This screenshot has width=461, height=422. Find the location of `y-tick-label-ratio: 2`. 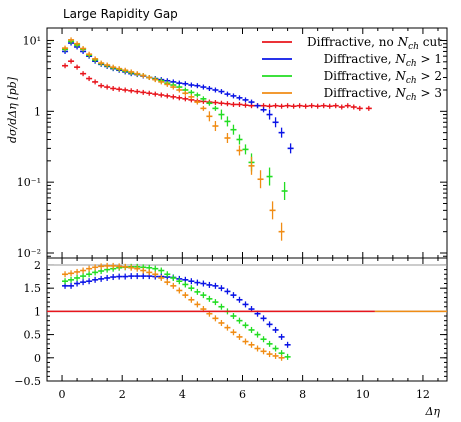

y-tick-label-ratio: 2 is located at coordinates (37, 265).